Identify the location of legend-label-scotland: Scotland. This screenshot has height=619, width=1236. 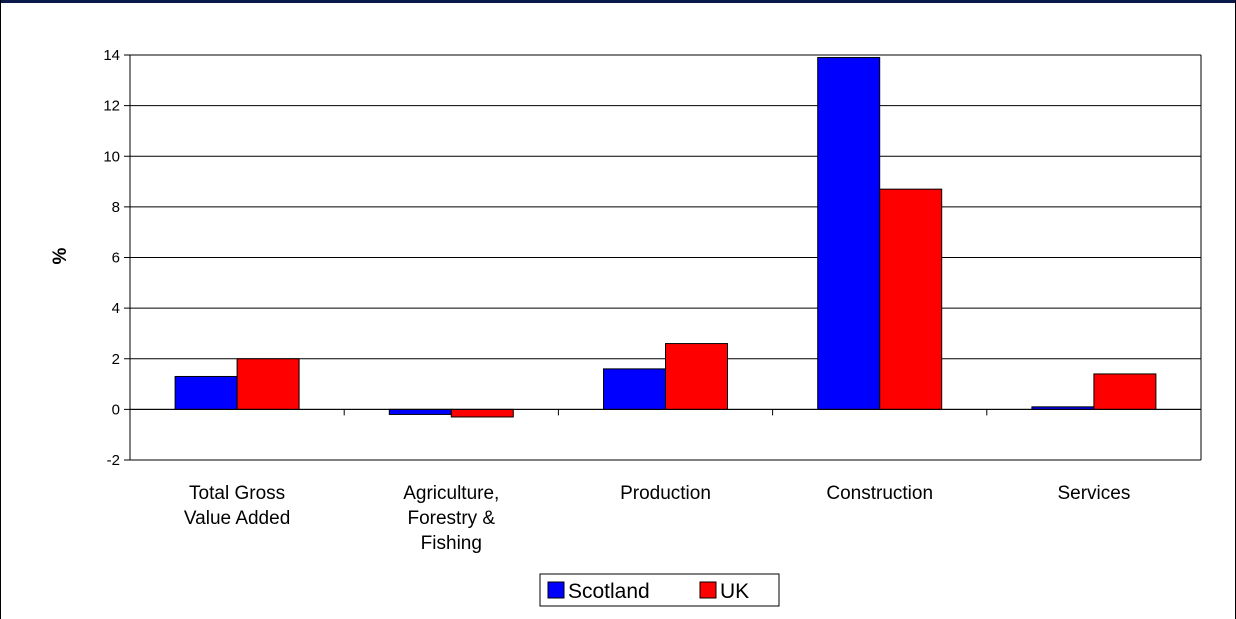
(609, 591).